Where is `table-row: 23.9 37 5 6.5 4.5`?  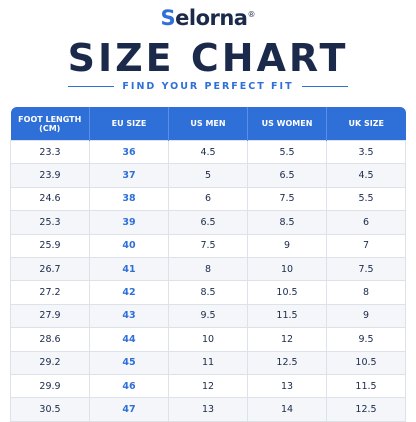
table-row: 23.9 37 5 6.5 4.5 is located at coordinates (208, 175).